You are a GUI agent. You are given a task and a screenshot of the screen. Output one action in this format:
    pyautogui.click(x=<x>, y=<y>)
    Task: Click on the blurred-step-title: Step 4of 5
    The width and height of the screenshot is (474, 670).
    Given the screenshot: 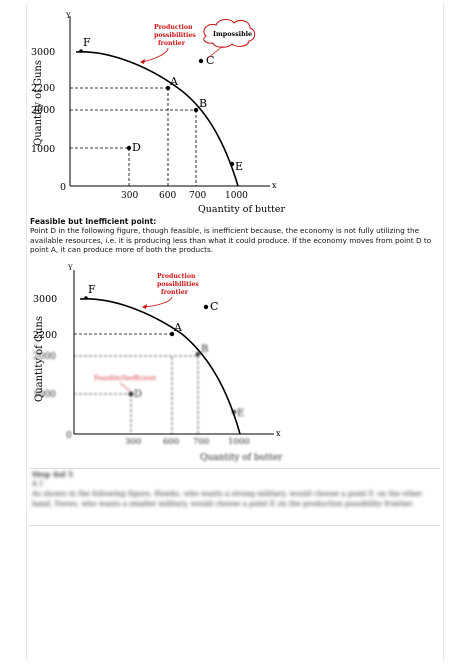 What is the action you would take?
    pyautogui.click(x=53, y=474)
    